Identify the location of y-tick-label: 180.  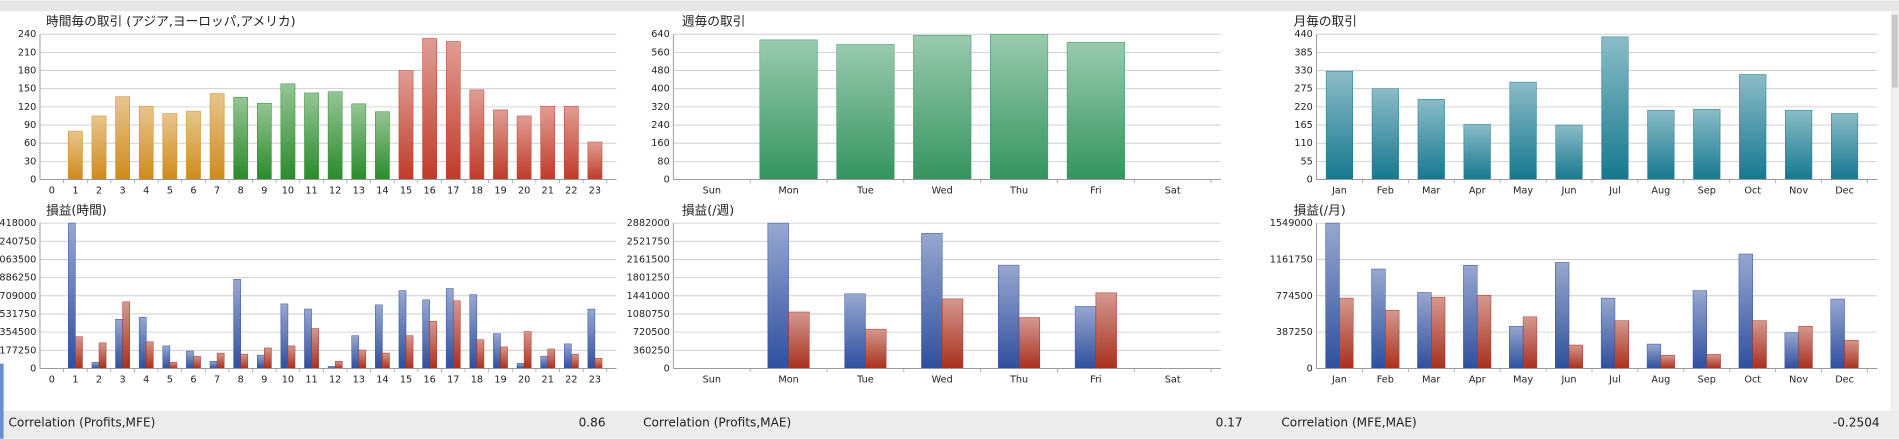
(27, 71).